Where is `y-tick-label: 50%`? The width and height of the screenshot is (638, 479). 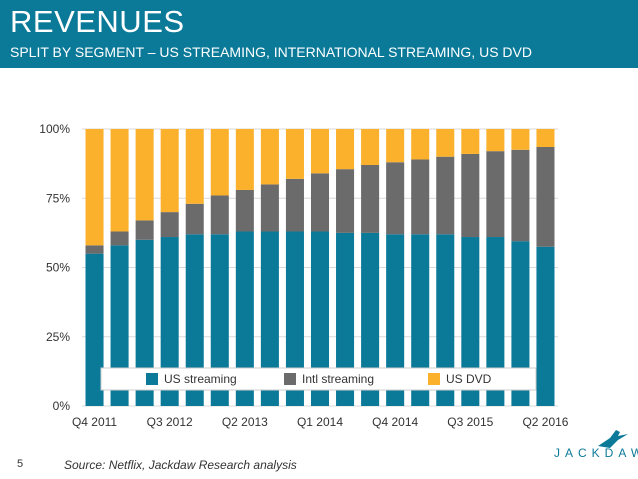 y-tick-label: 50% is located at coordinates (58, 268).